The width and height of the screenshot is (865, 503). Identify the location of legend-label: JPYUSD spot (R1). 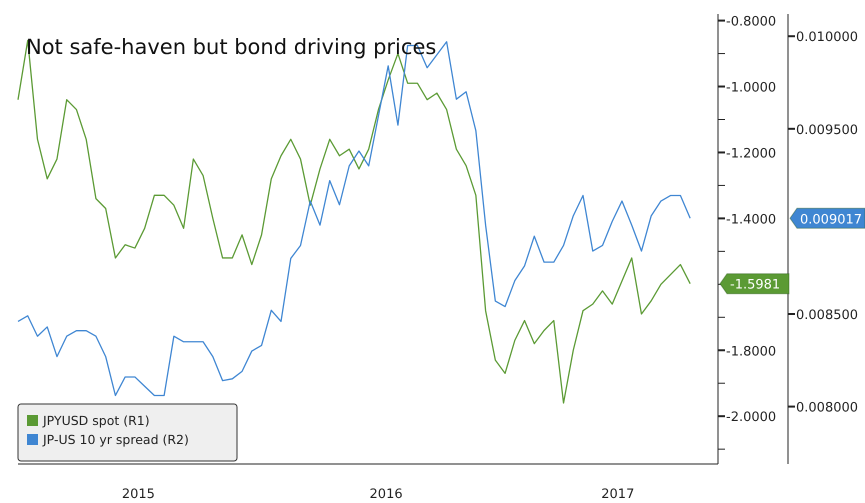
(96, 420).